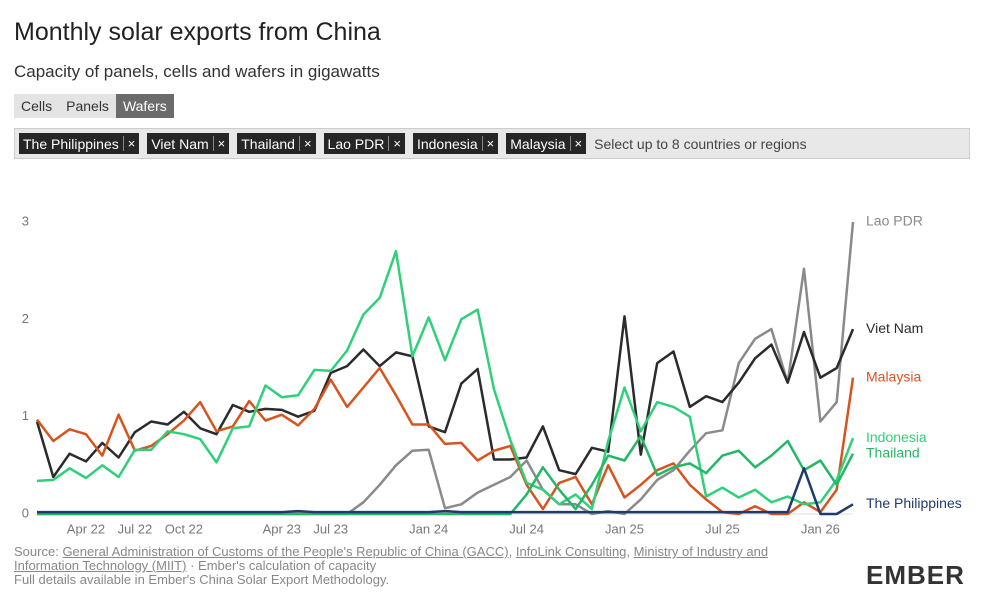 The width and height of the screenshot is (1000, 602). I want to click on x-tick-label: Jul 22, so click(135, 528).